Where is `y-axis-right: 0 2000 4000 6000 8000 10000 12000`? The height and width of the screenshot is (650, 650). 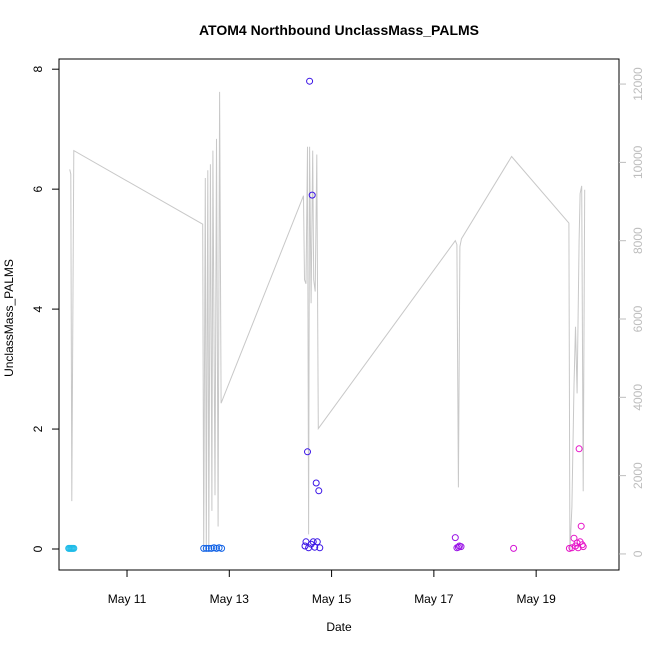 y-axis-right: 0 2000 4000 6000 8000 10000 12000 is located at coordinates (632, 312).